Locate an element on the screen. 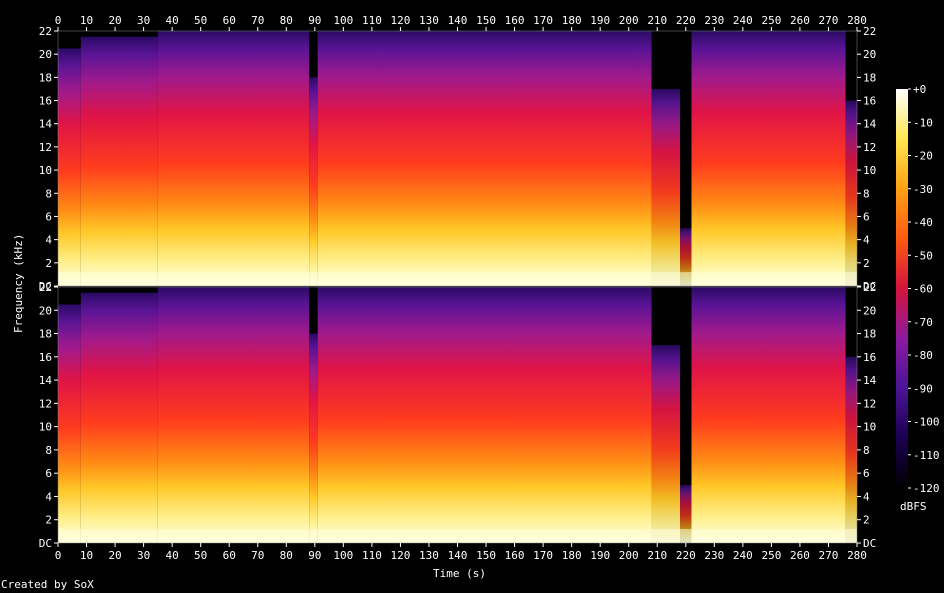  x-tick-label-top: 70 is located at coordinates (257, 20).